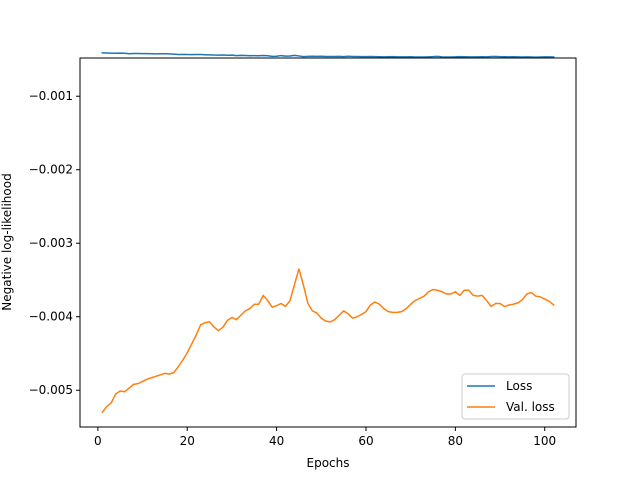 This screenshot has height=480, width=640. I want to click on x-tick-label: 20, so click(187, 441).